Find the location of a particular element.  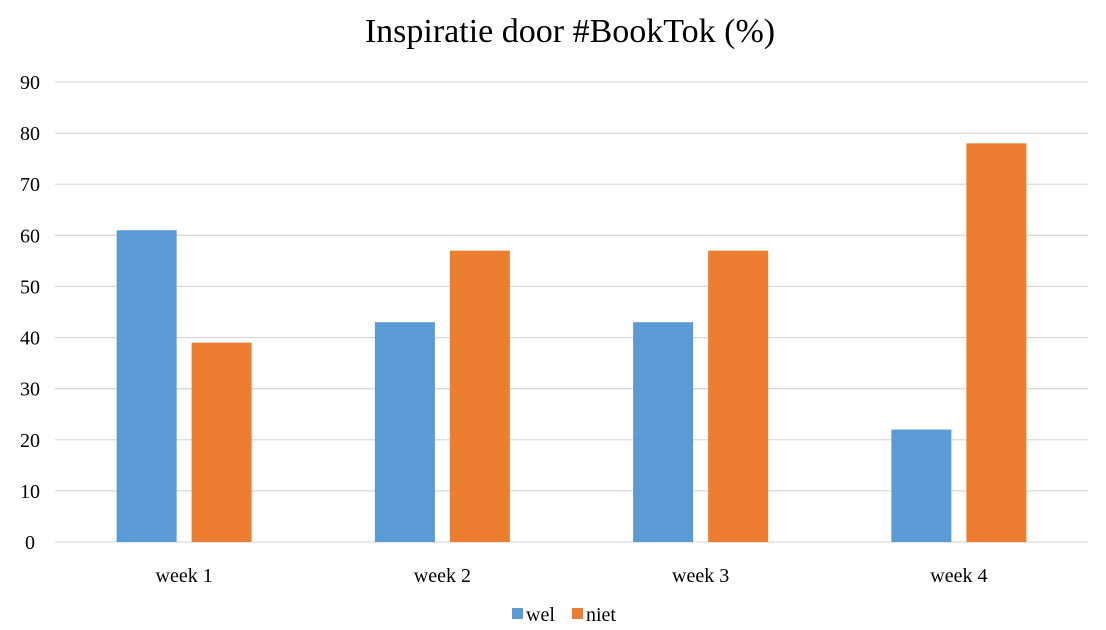

x-axis-tick-labels: week 1 week 2 week 3 week 4 is located at coordinates (572, 576).